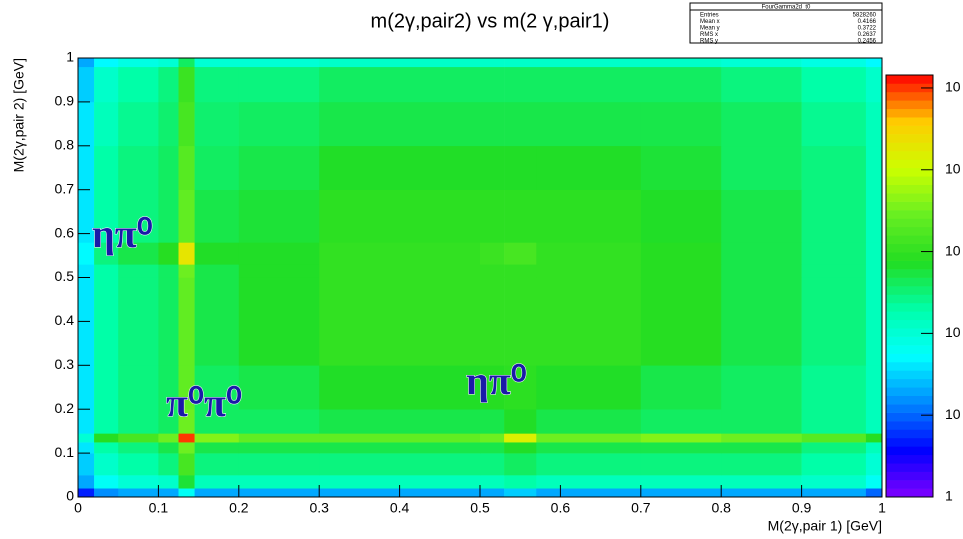 This screenshot has width=963, height=539. What do you see at coordinates (709, 42) in the screenshot?
I see `stats-label: RMS y` at bounding box center [709, 42].